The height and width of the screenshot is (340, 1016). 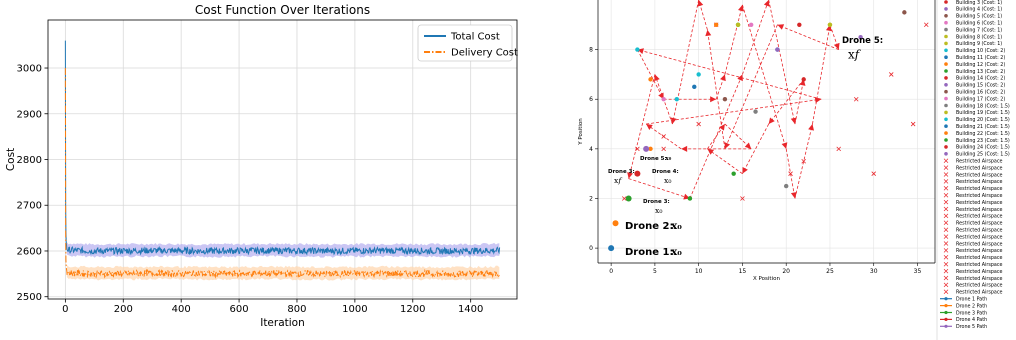 What do you see at coordinates (591, 149) in the screenshot?
I see `map-y-tick-label: 4` at bounding box center [591, 149].